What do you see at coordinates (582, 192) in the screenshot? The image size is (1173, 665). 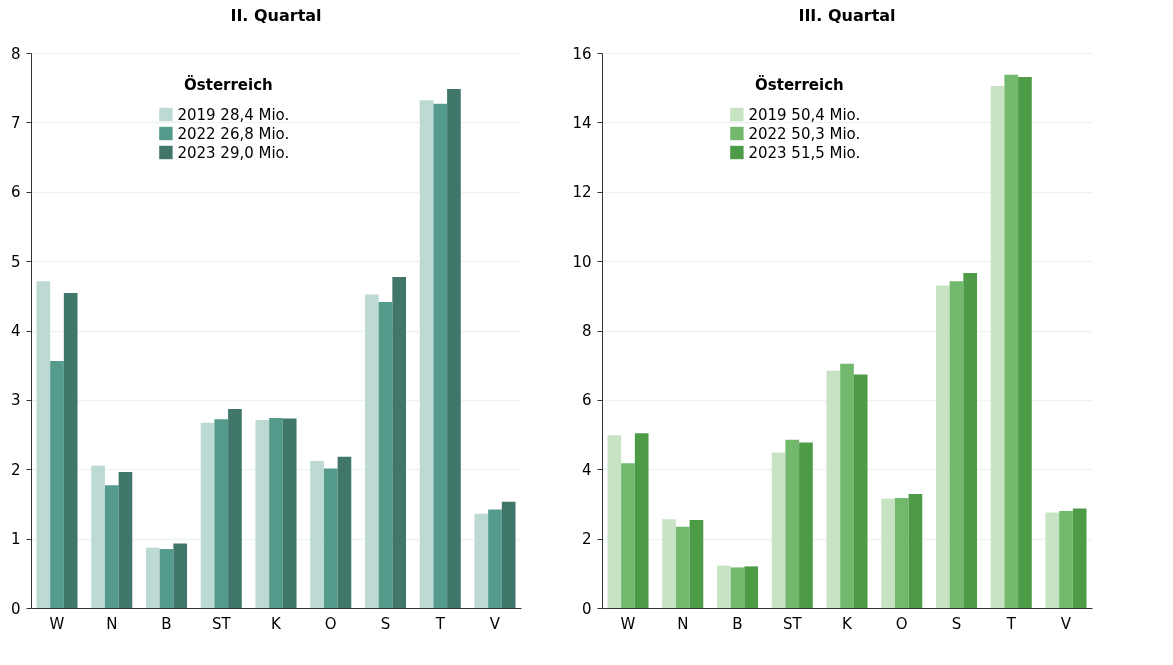 I see `y-tick-label: 12` at bounding box center [582, 192].